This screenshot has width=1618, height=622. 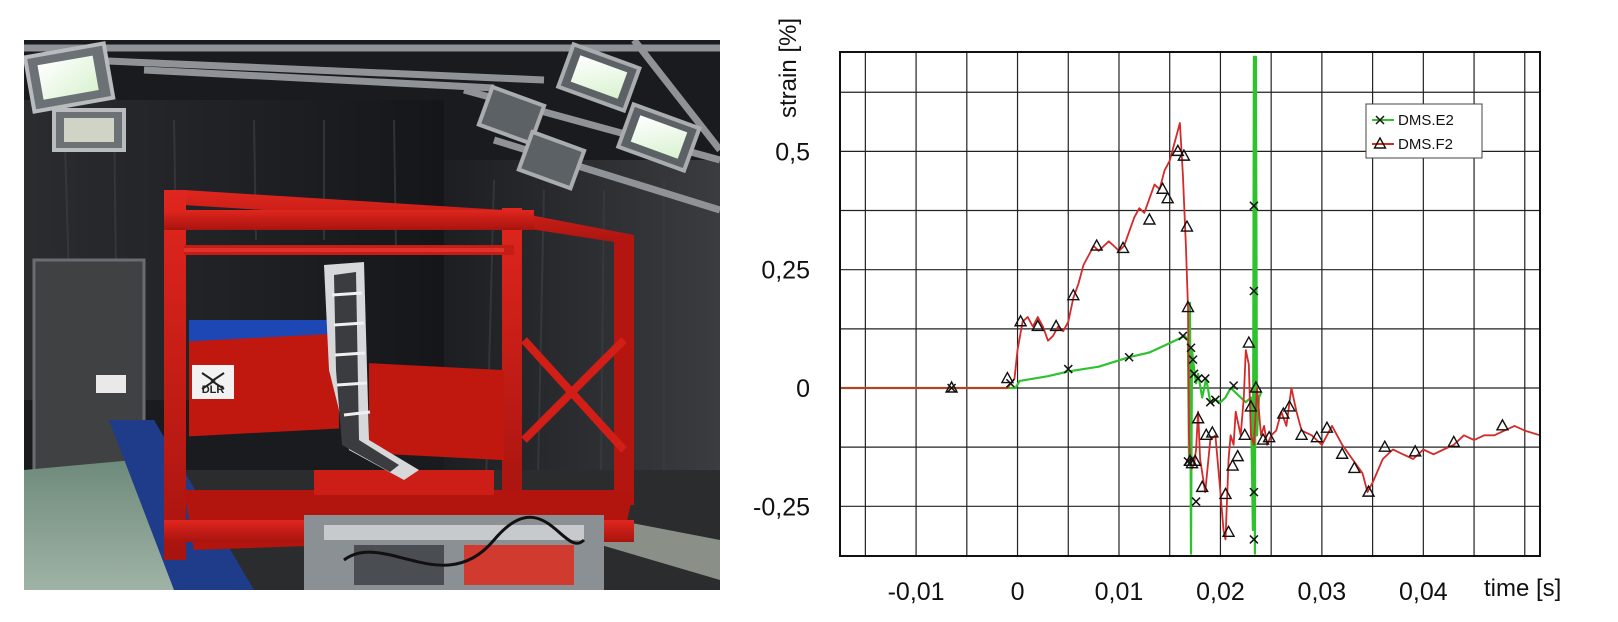 I want to click on x-axis-tick-labels: -0,01 0 0,01 0,02 0,03 0,04, so click(x=1168, y=592).